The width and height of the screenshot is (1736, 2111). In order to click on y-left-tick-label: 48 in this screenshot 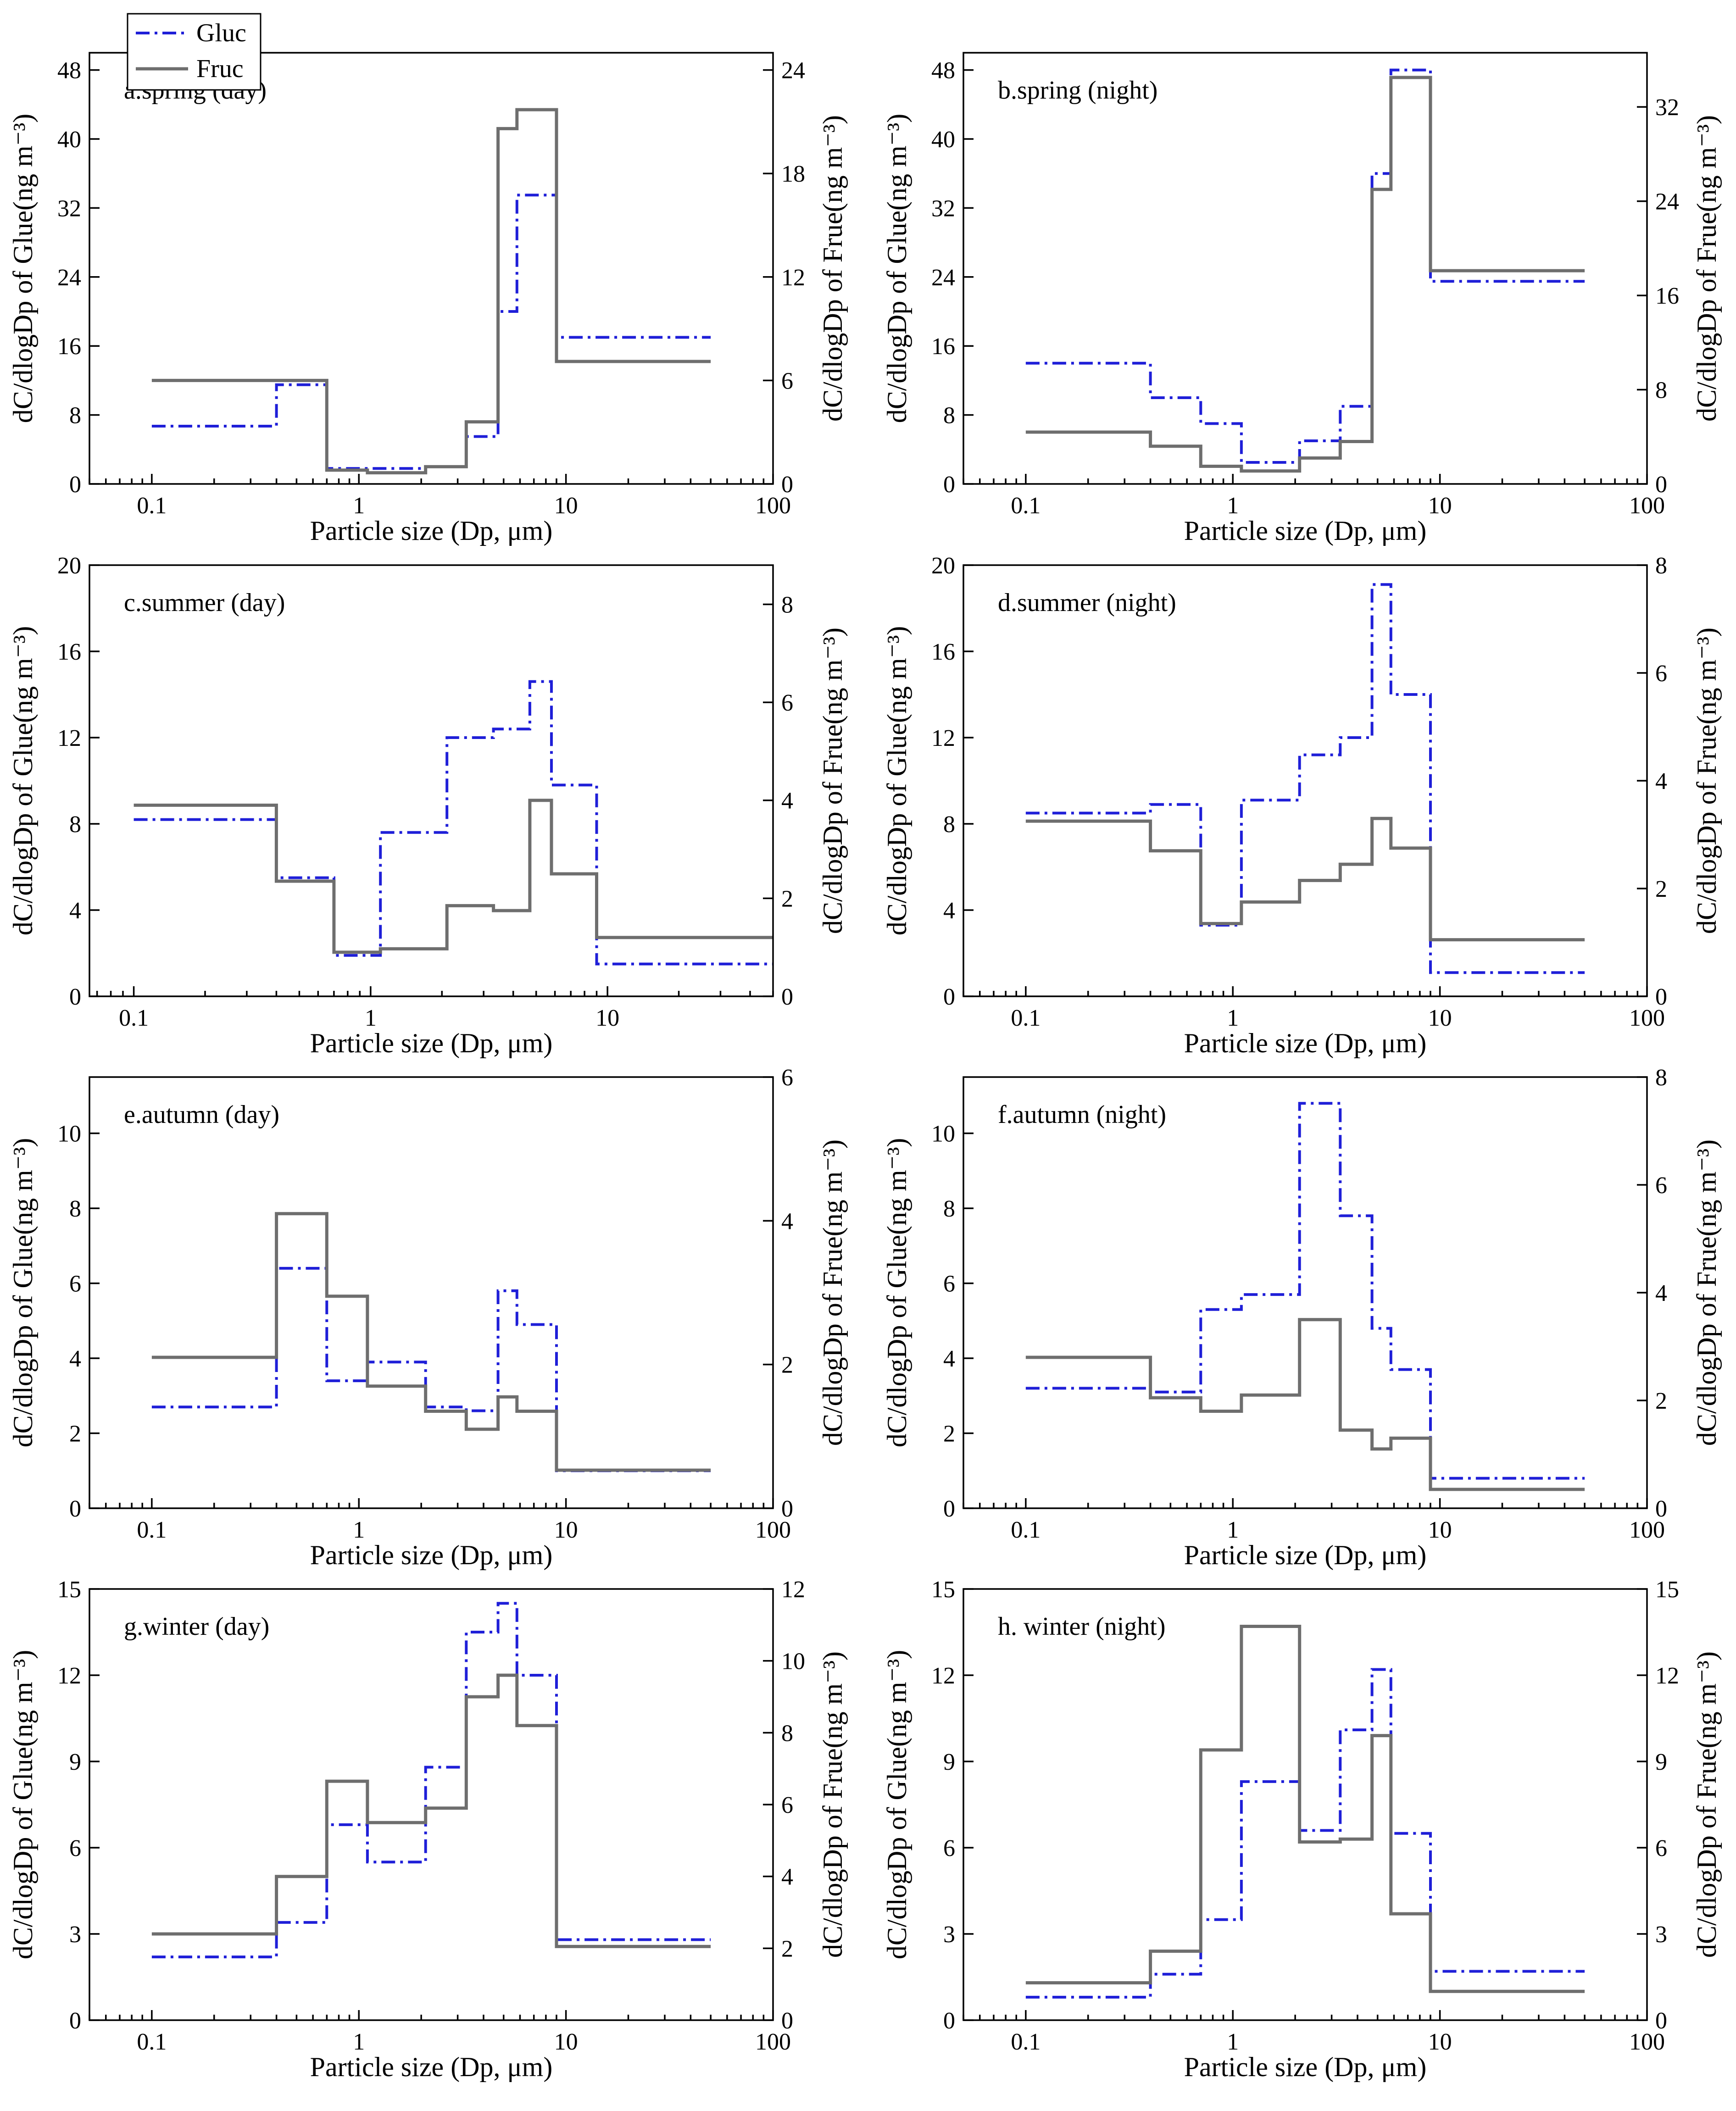, I will do `click(943, 71)`.